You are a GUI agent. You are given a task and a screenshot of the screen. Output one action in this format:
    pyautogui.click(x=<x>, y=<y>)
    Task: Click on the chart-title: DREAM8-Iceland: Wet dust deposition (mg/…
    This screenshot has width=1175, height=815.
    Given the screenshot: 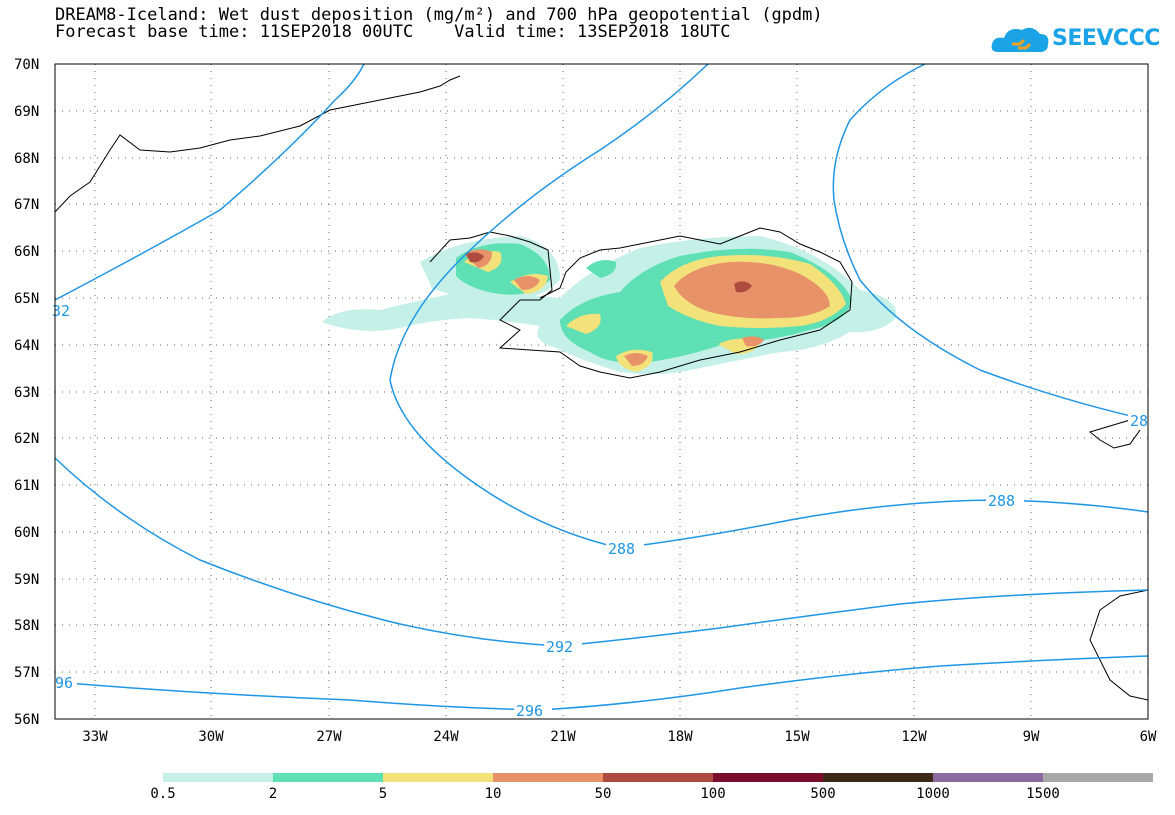 What is the action you would take?
    pyautogui.click(x=439, y=15)
    